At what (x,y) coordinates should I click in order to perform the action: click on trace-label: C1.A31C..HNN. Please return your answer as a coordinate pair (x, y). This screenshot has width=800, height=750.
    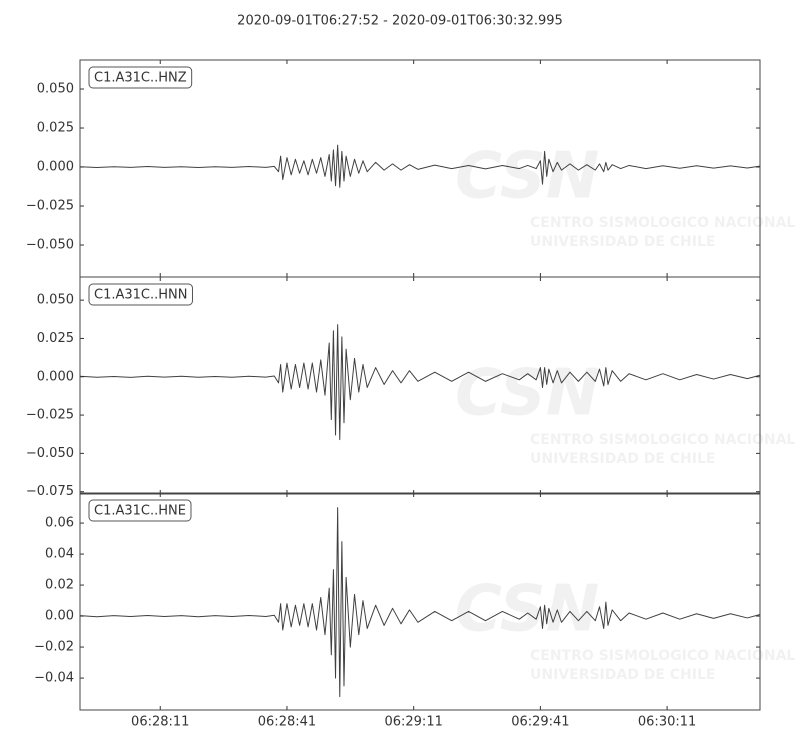
    Looking at the image, I should click on (140, 295).